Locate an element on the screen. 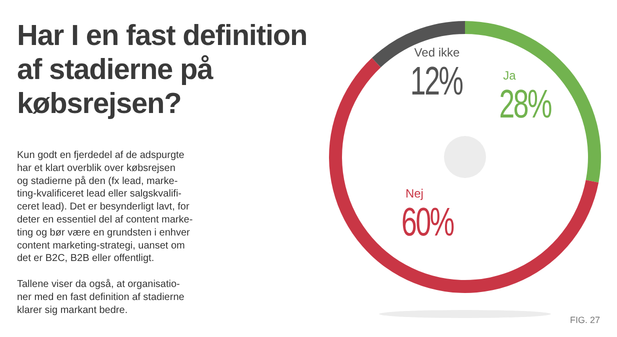 This screenshot has width=617, height=337. data-label: 12% is located at coordinates (436, 82).